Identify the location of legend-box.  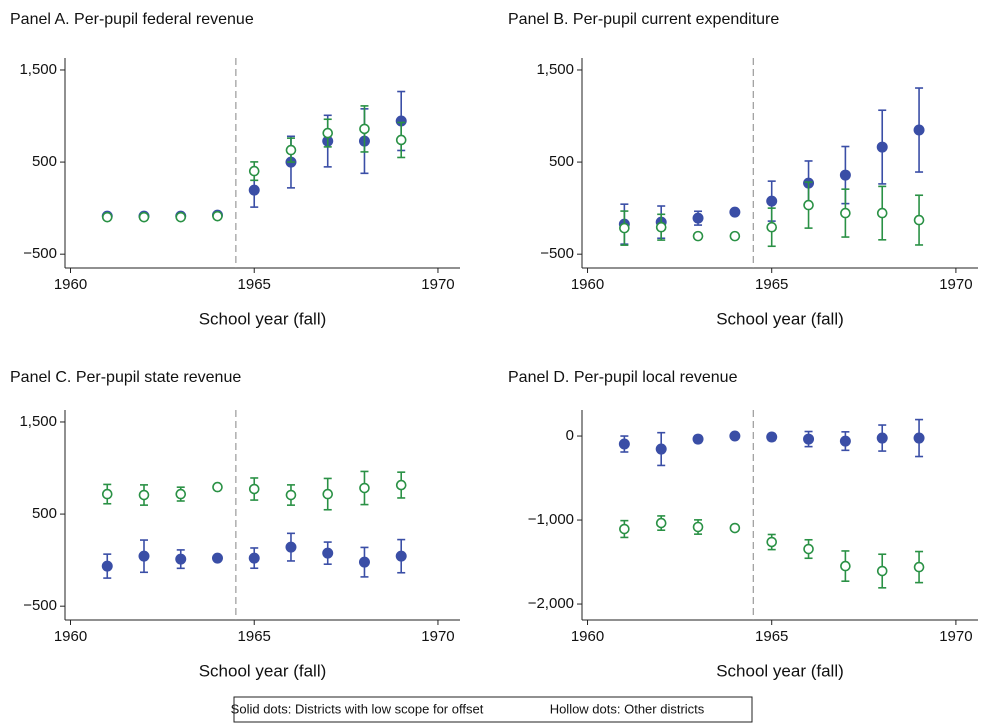
(493, 709).